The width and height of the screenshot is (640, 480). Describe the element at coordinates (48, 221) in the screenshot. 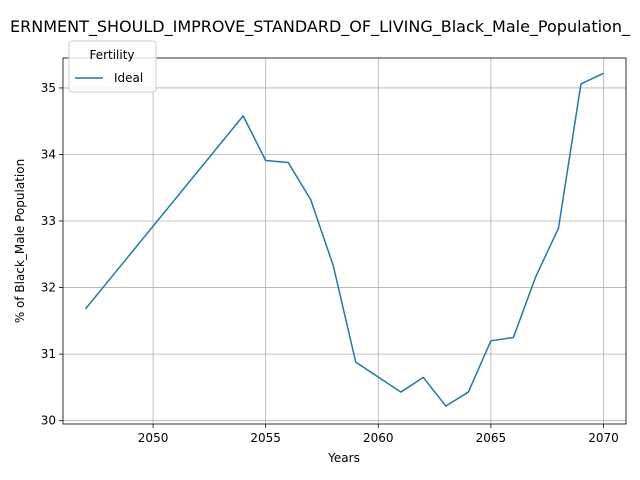

I see `y-tick-label: 33` at that location.